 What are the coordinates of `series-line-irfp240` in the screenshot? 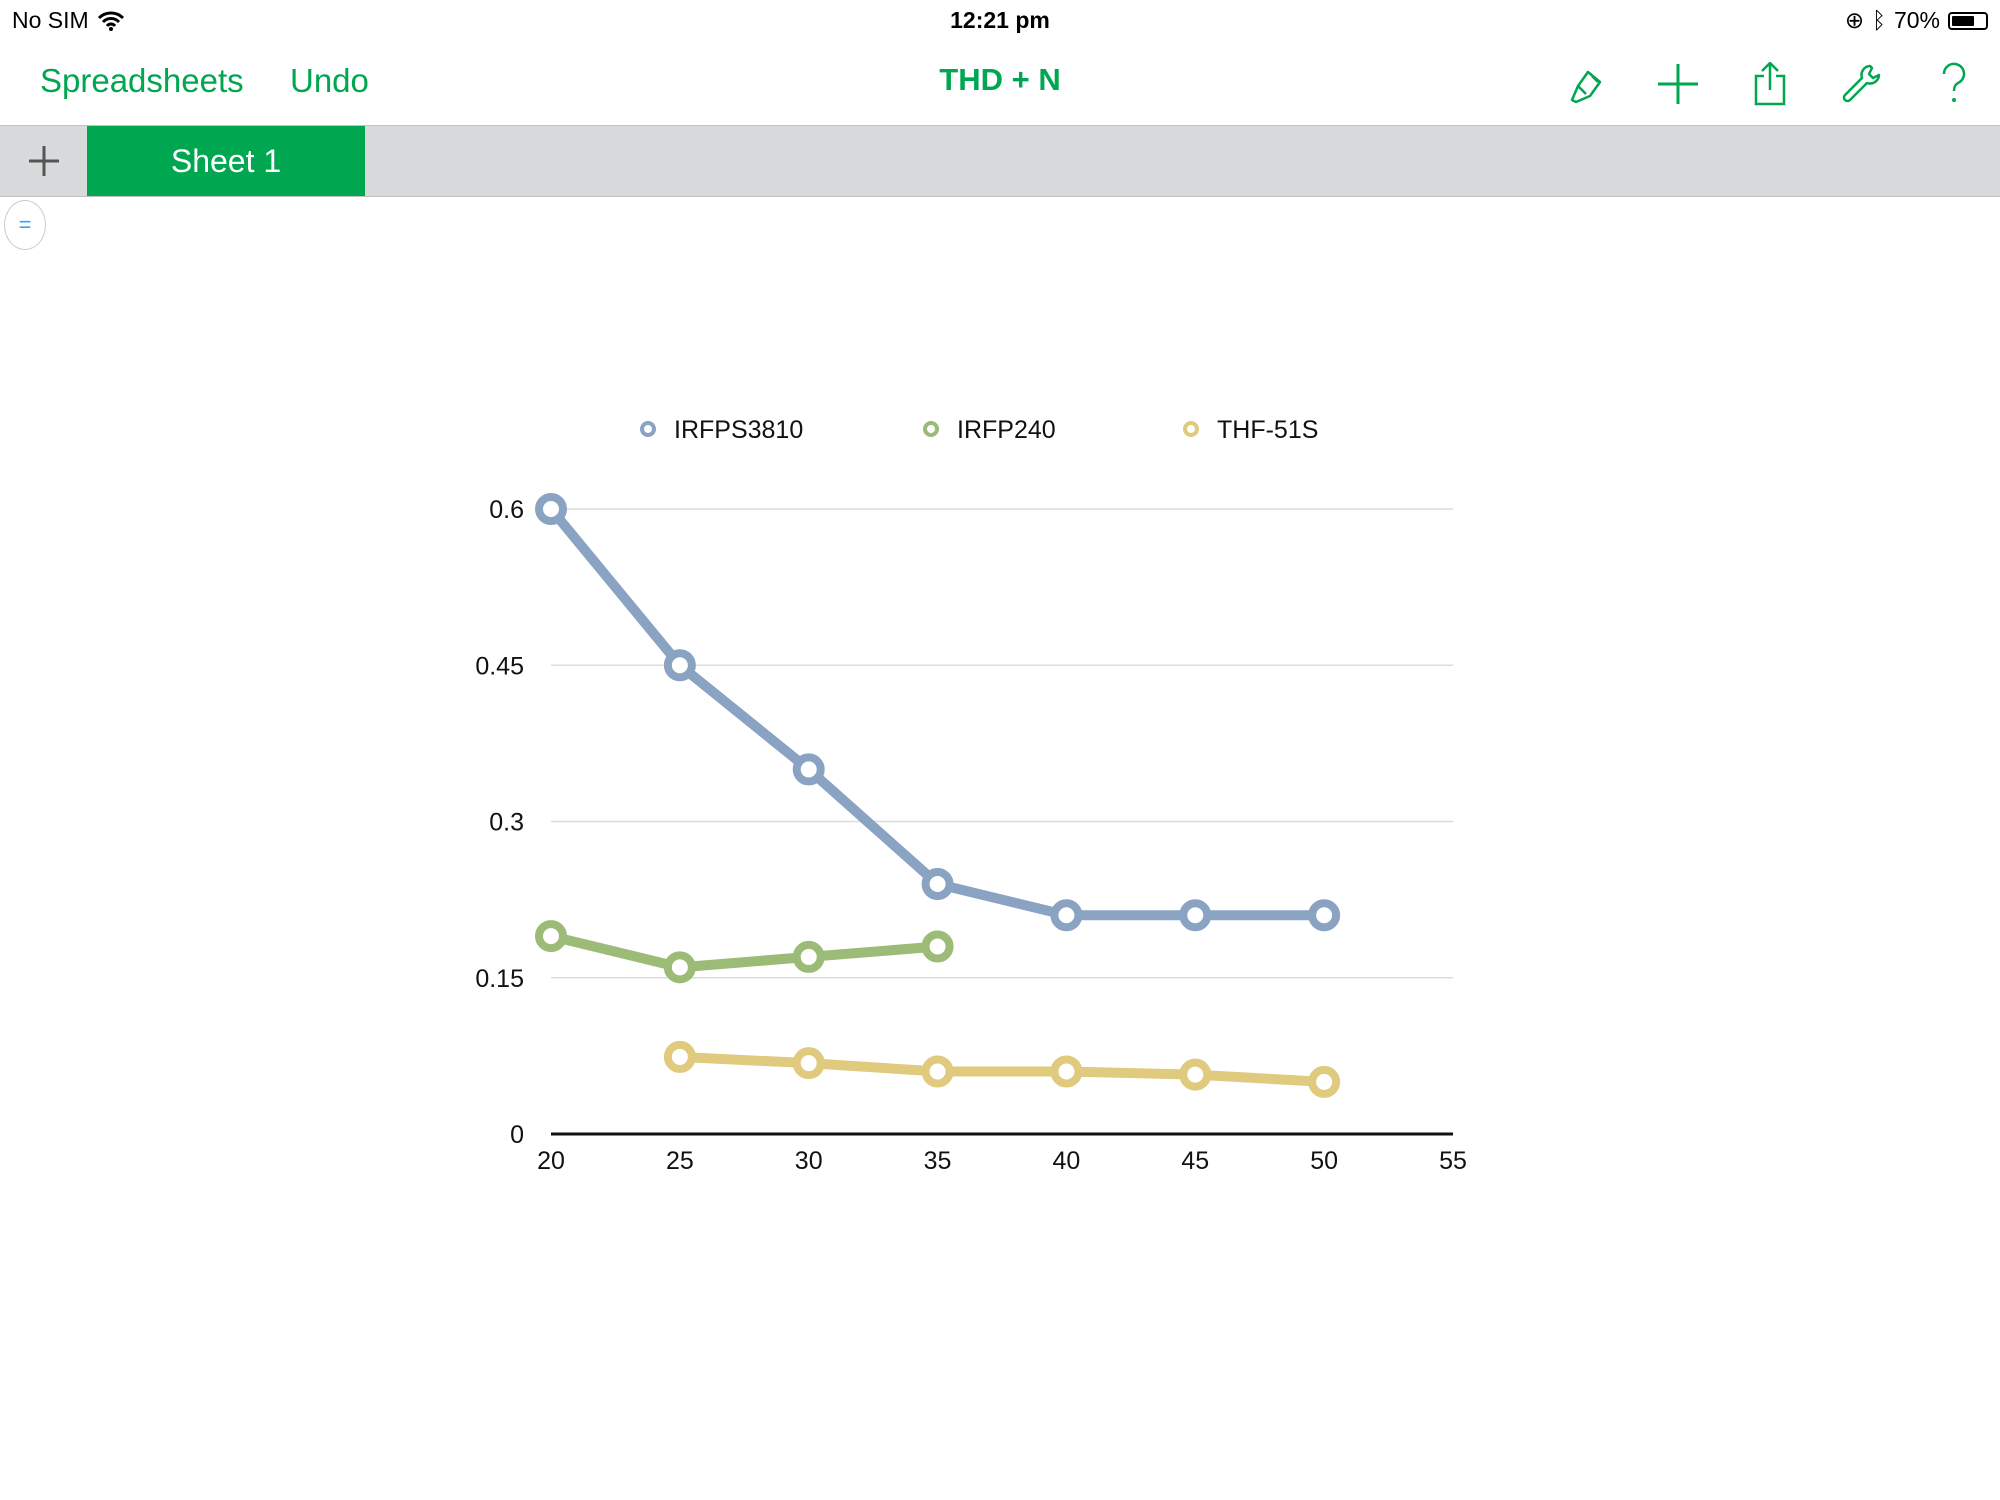 It's located at (743, 952).